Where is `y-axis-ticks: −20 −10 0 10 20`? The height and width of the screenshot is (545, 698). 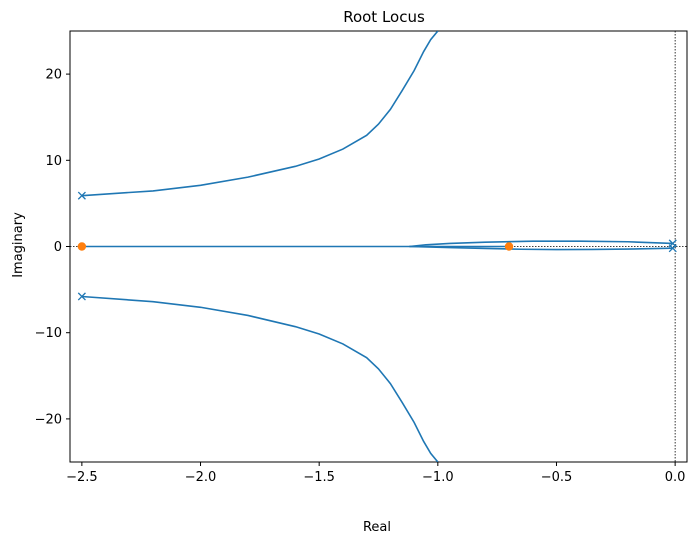 y-axis-ticks: −20 −10 0 10 20 is located at coordinates (52, 247).